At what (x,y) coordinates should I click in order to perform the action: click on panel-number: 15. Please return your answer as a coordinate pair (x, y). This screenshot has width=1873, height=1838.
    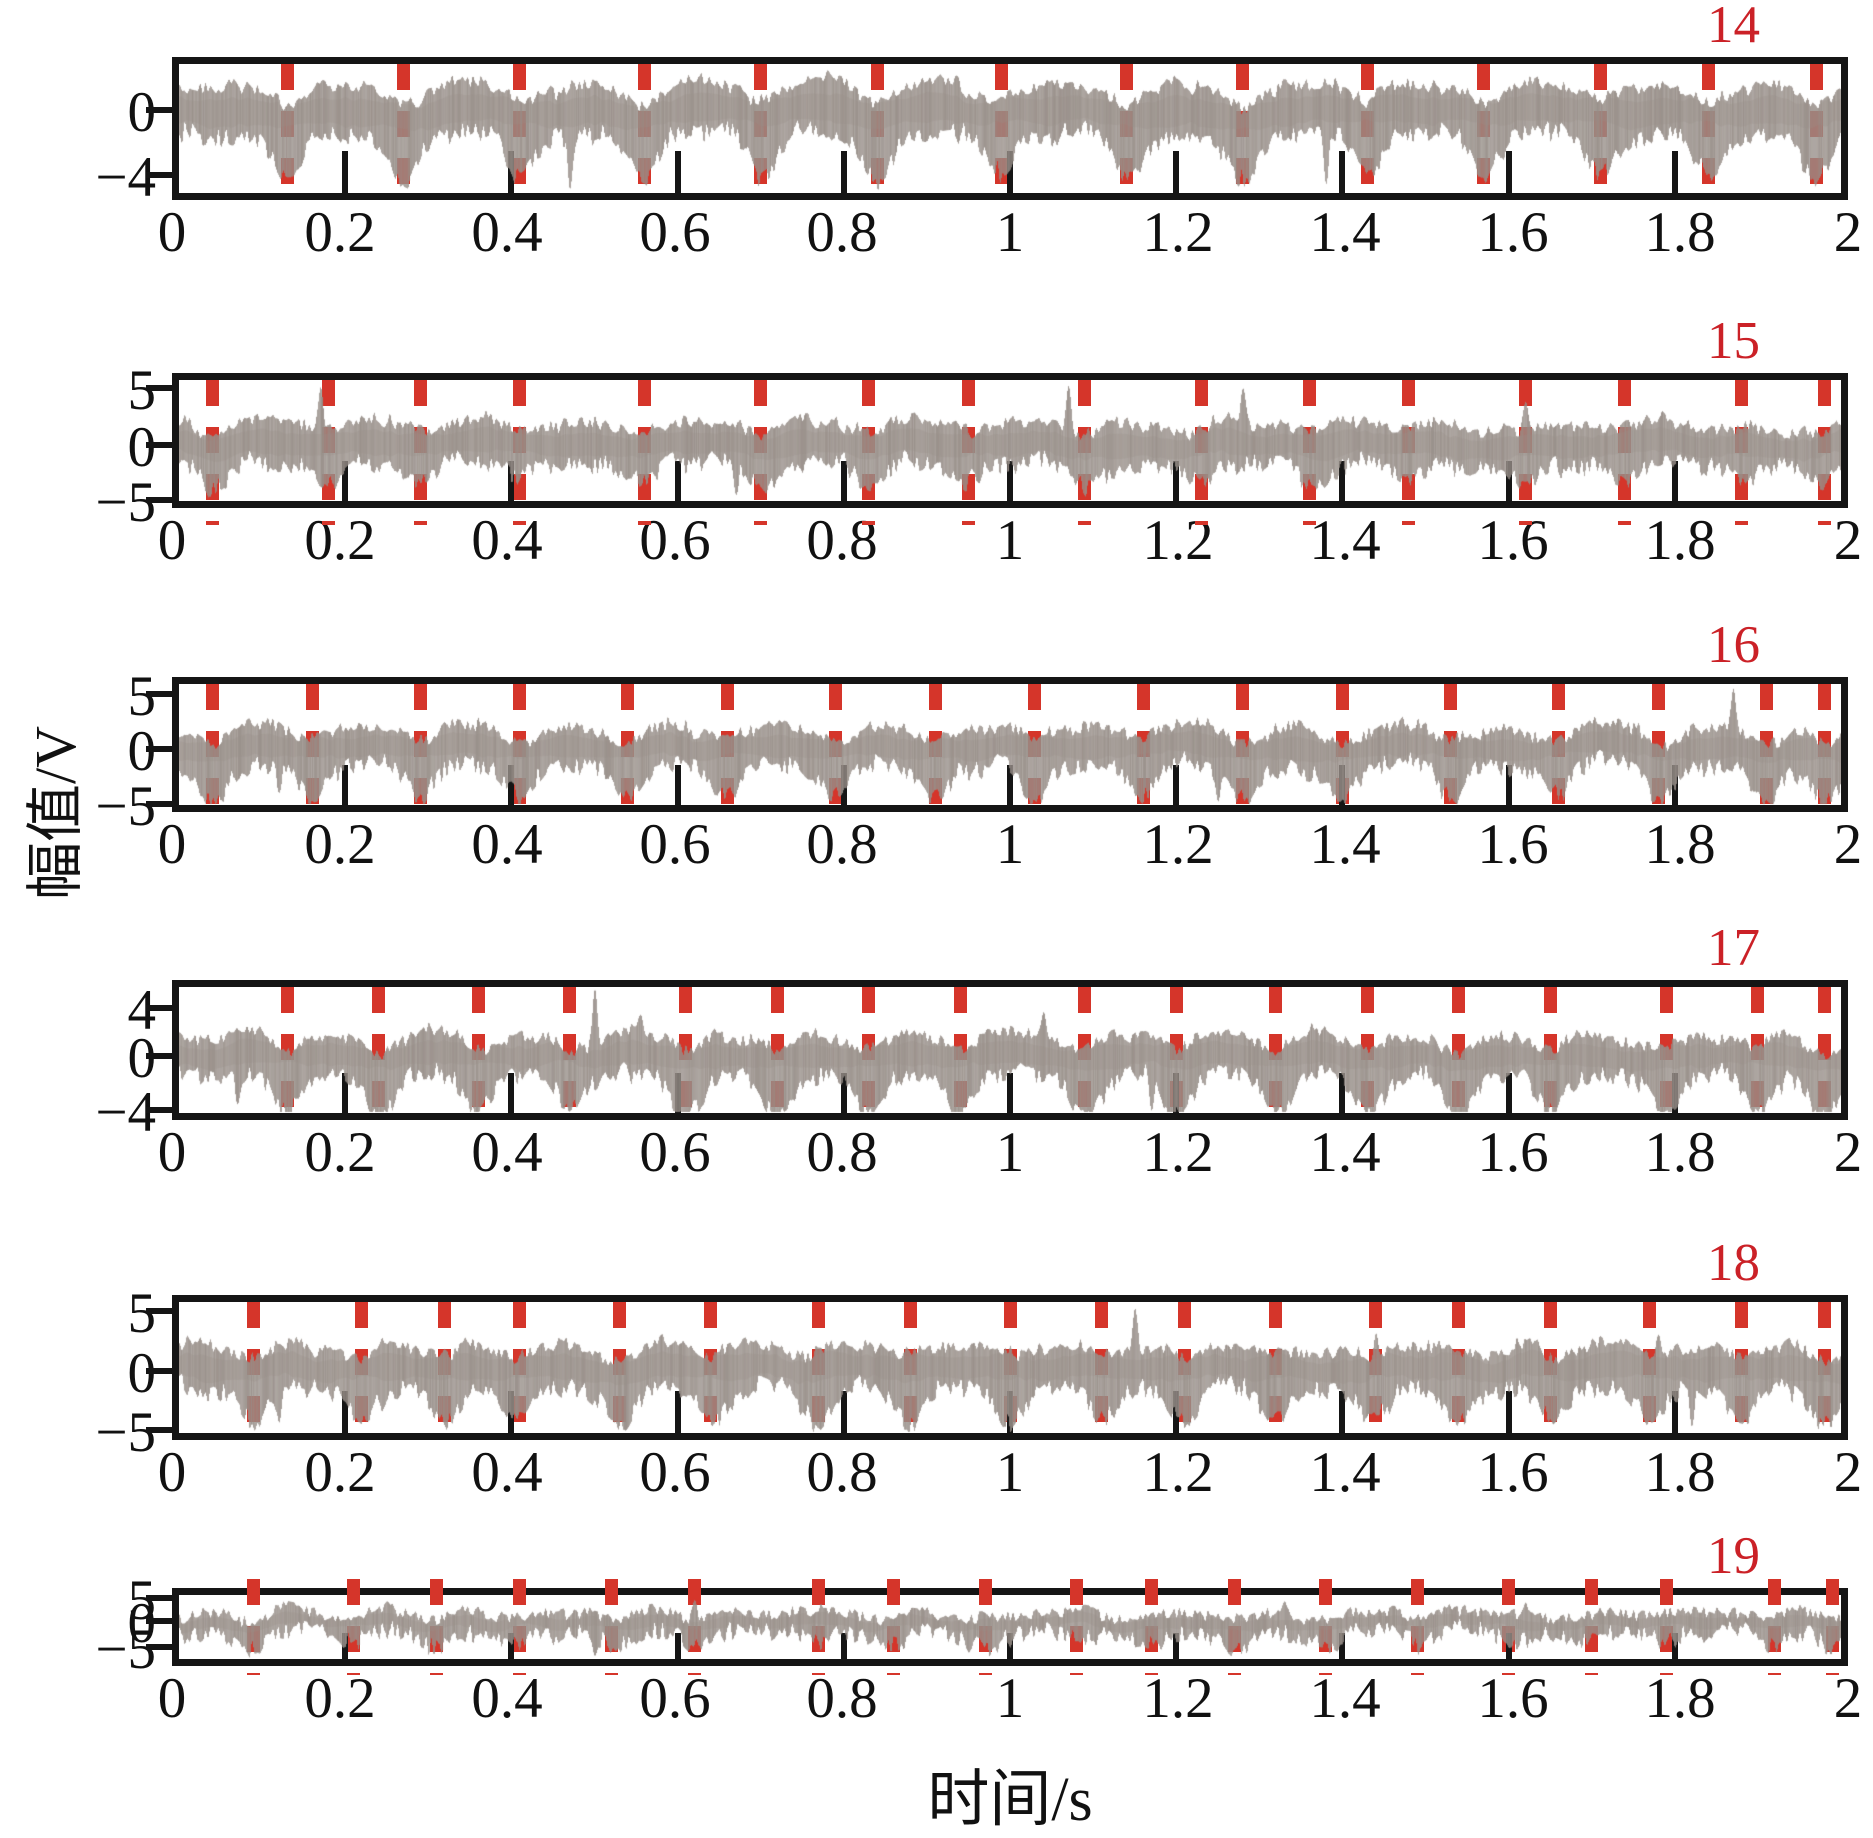
    Looking at the image, I should click on (1733, 341).